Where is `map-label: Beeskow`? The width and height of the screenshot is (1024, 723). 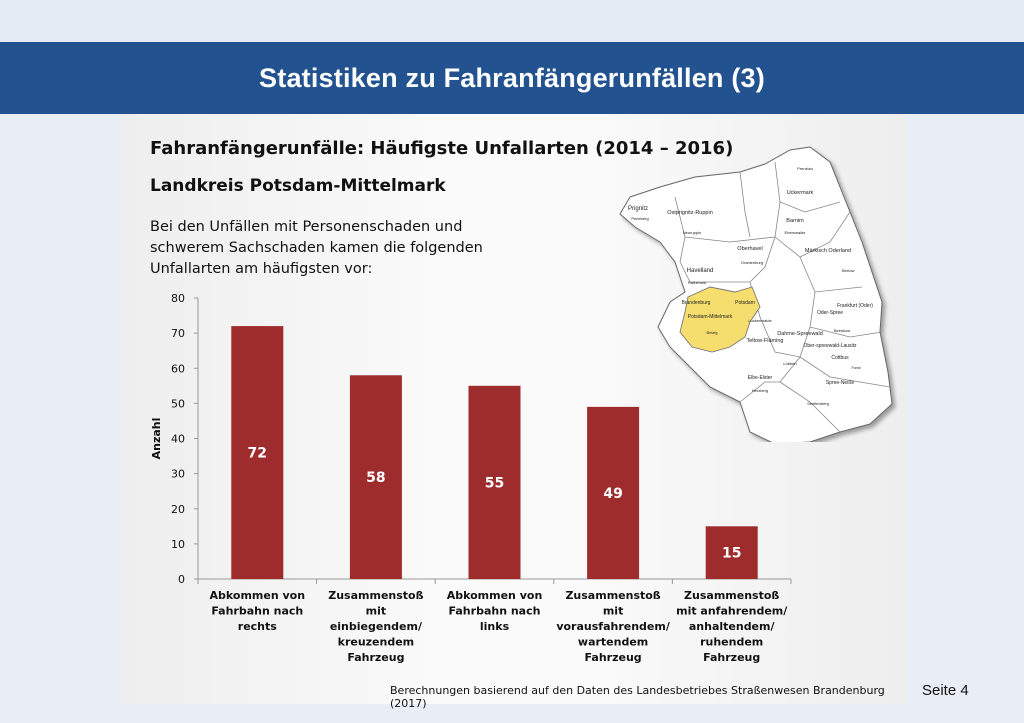
map-label: Beeskow is located at coordinates (842, 330).